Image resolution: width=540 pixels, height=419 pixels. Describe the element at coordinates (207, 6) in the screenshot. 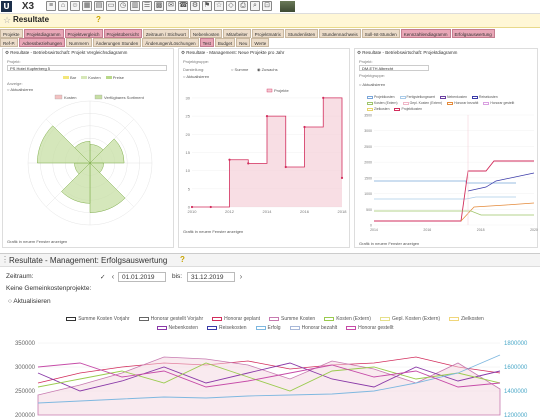

I see `flag-icon: ⚑` at that location.